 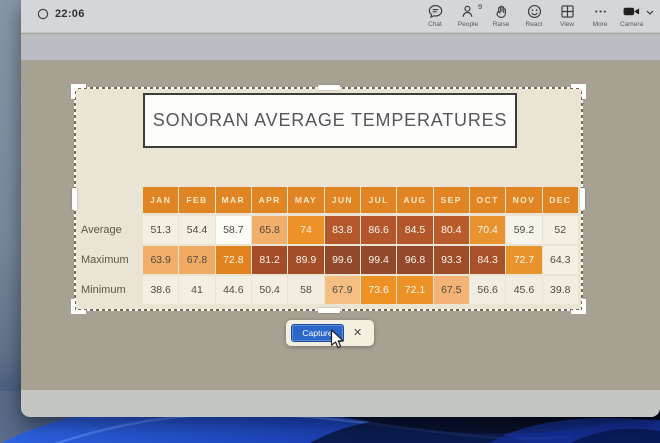 What do you see at coordinates (650, 12) in the screenshot?
I see `chevron-down-icon` at bounding box center [650, 12].